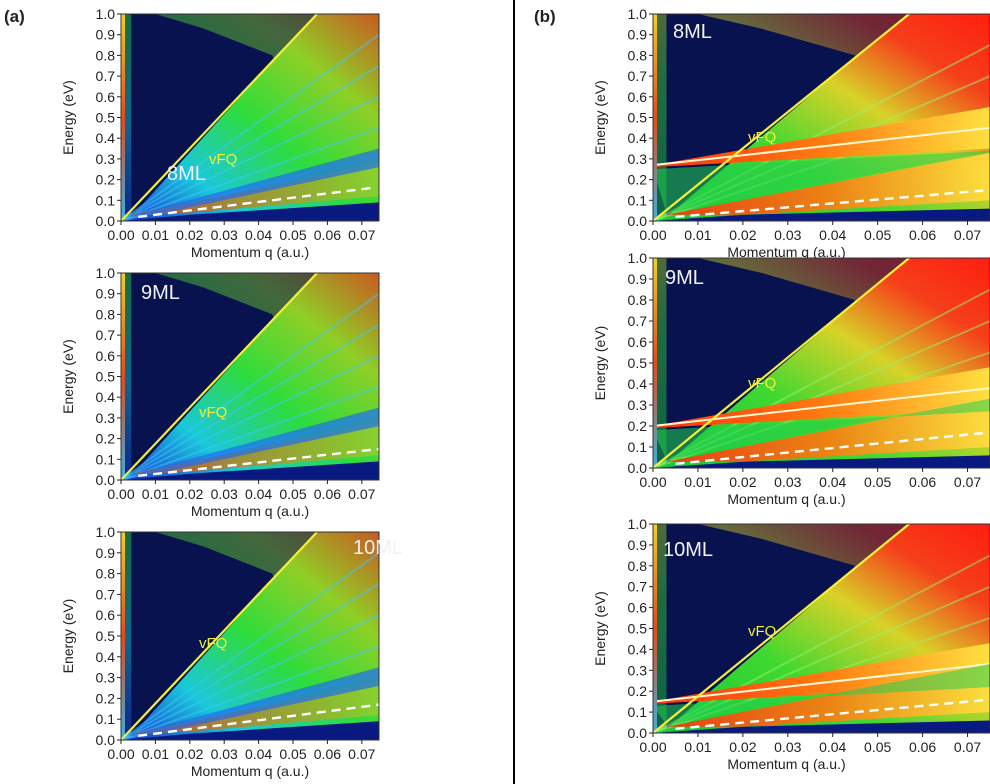  Describe the element at coordinates (106, 335) in the screenshot. I see `y-tick-label: 0.7` at that location.